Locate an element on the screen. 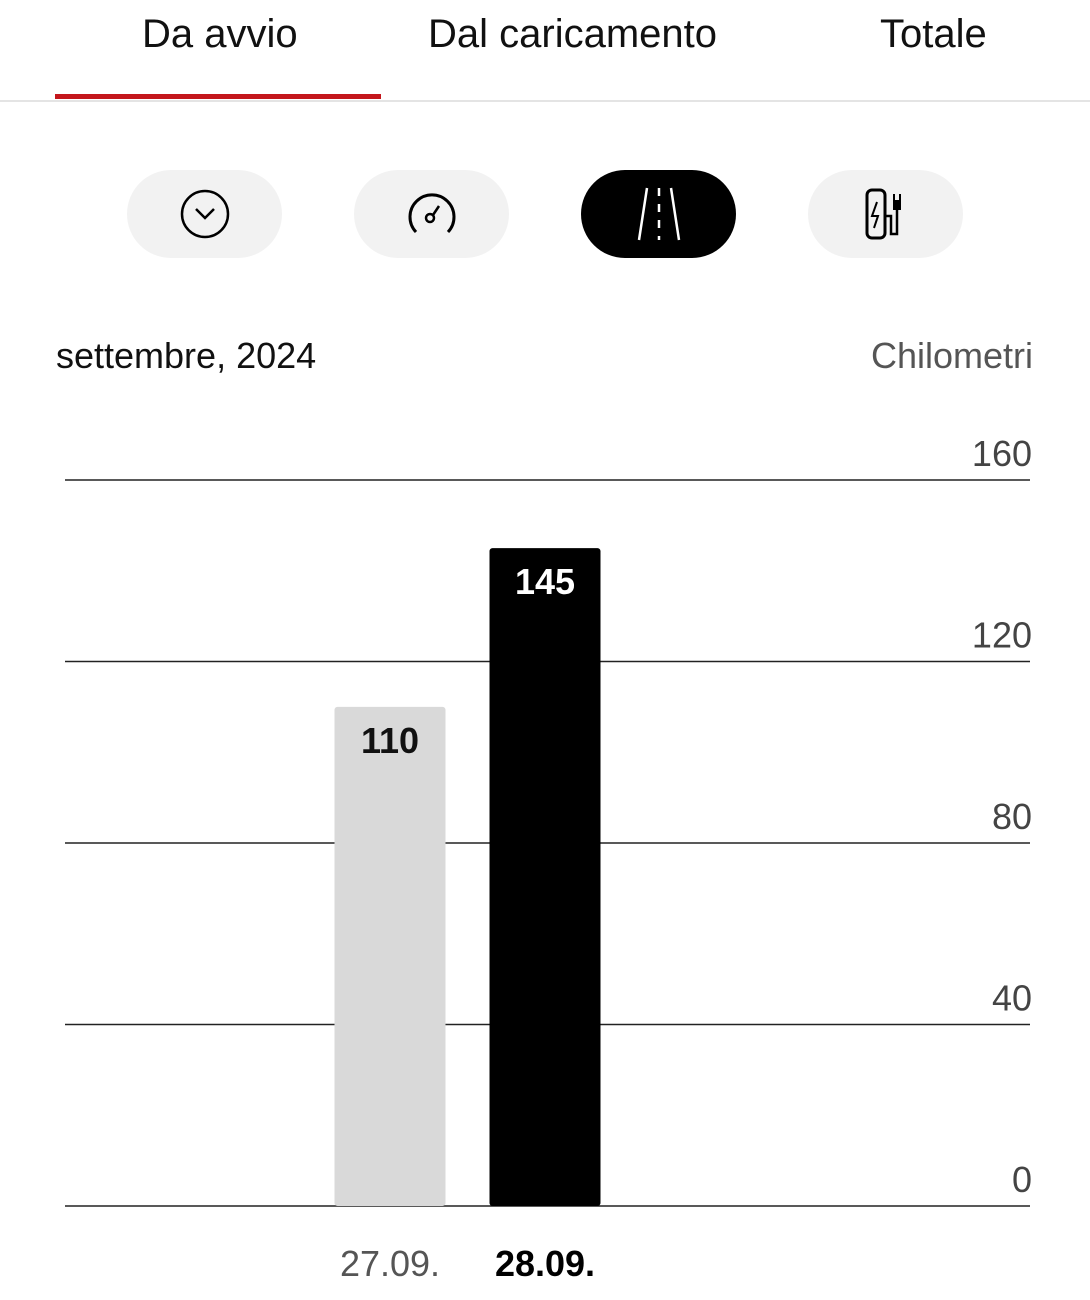 This screenshot has width=1090, height=1300. bar-value-label: 145 is located at coordinates (545, 581).